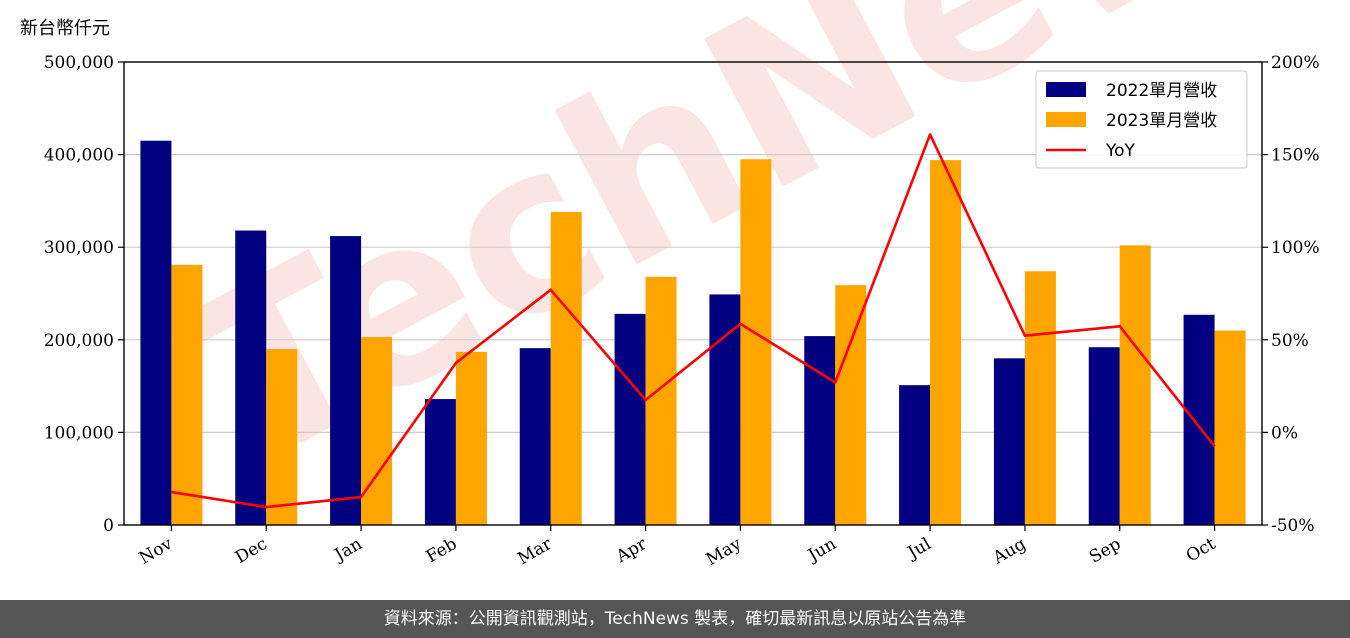 The image size is (1350, 638). Describe the element at coordinates (79, 341) in the screenshot. I see `y-tick-label: 200,000` at that location.